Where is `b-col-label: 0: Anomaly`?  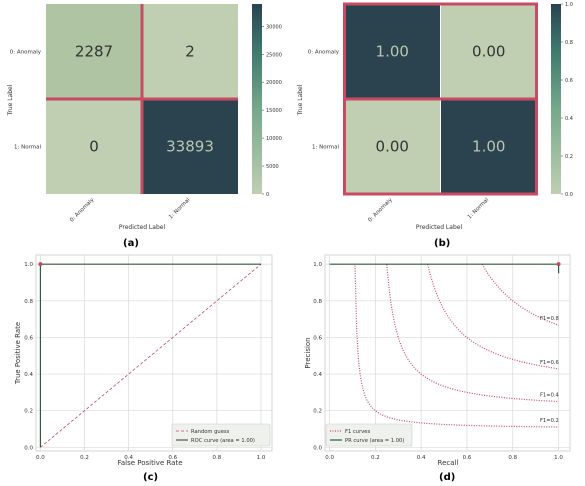
b-col-label: 0: Anomaly is located at coordinates (380, 210).